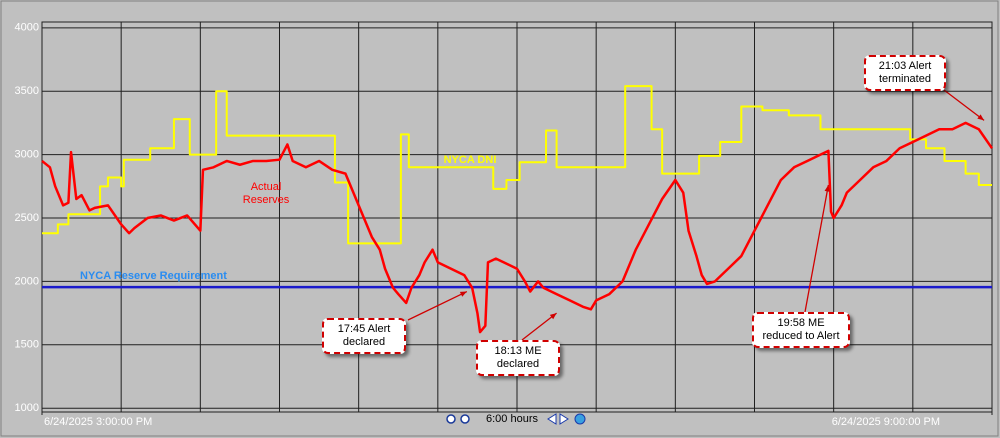  What do you see at coordinates (27, 345) in the screenshot?
I see `y-tick-label: 1500` at bounding box center [27, 345].